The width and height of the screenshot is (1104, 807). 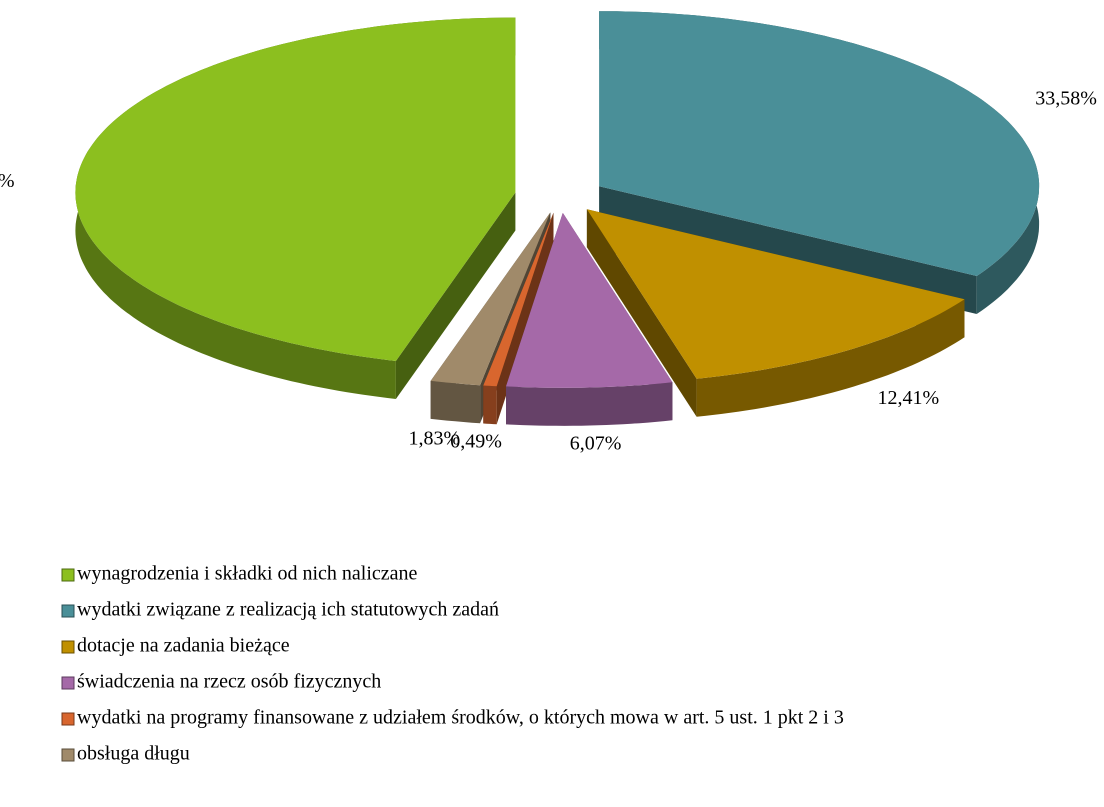 What do you see at coordinates (183, 646) in the screenshot?
I see `legend-label: dotacje na zadania bieżące` at bounding box center [183, 646].